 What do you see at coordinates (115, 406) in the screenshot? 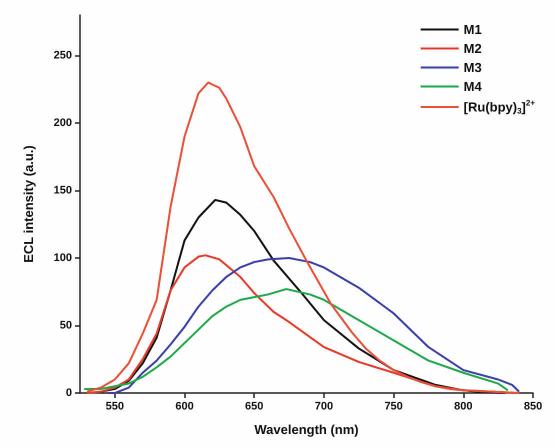
I see `x-tick-label: 550` at bounding box center [115, 406].